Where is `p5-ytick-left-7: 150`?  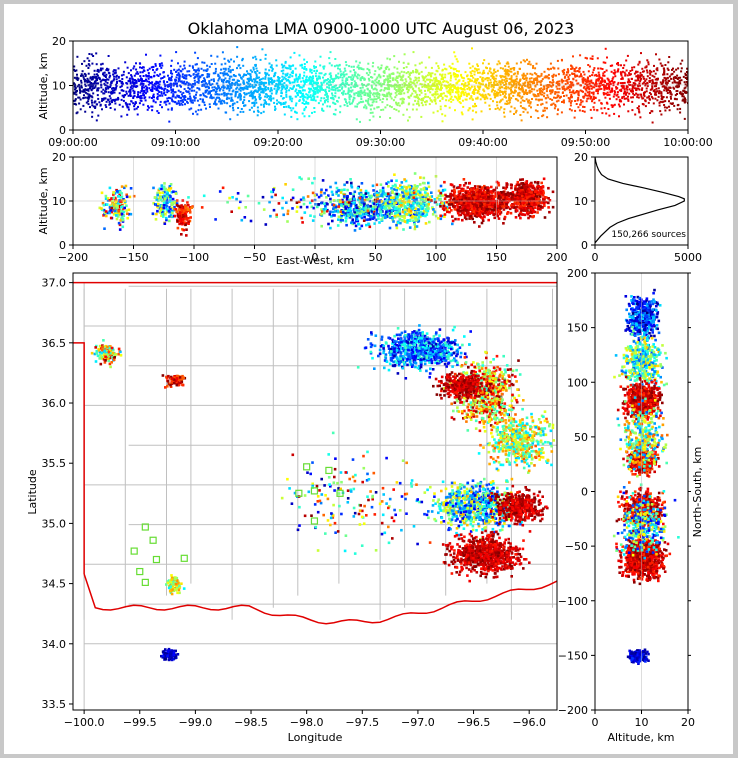 p5-ytick-left-7: 150 is located at coordinates (577, 328).